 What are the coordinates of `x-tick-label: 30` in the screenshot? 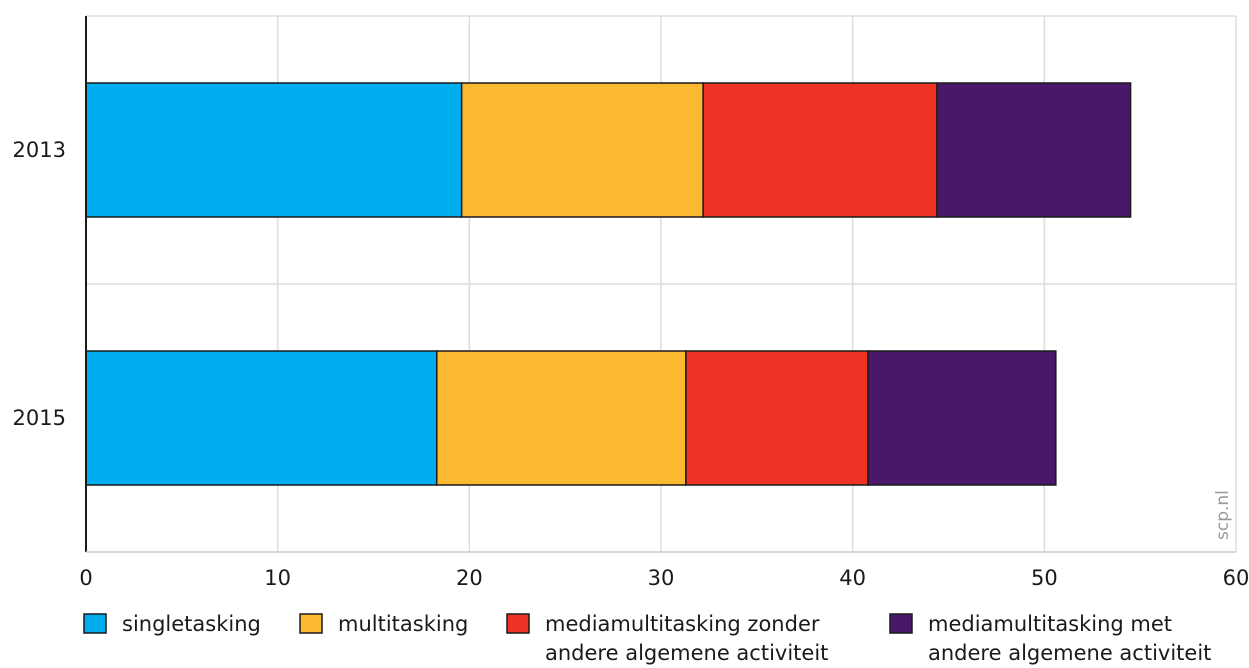 It's located at (661, 578).